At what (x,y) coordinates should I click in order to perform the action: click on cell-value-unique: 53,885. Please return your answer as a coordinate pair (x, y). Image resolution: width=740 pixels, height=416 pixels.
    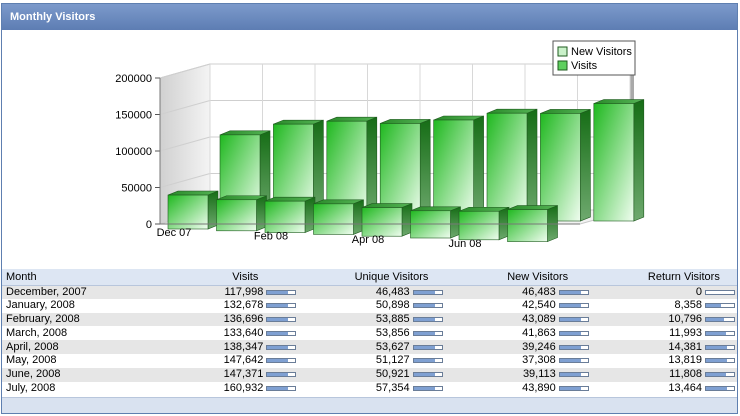
    Looking at the image, I should click on (392, 318).